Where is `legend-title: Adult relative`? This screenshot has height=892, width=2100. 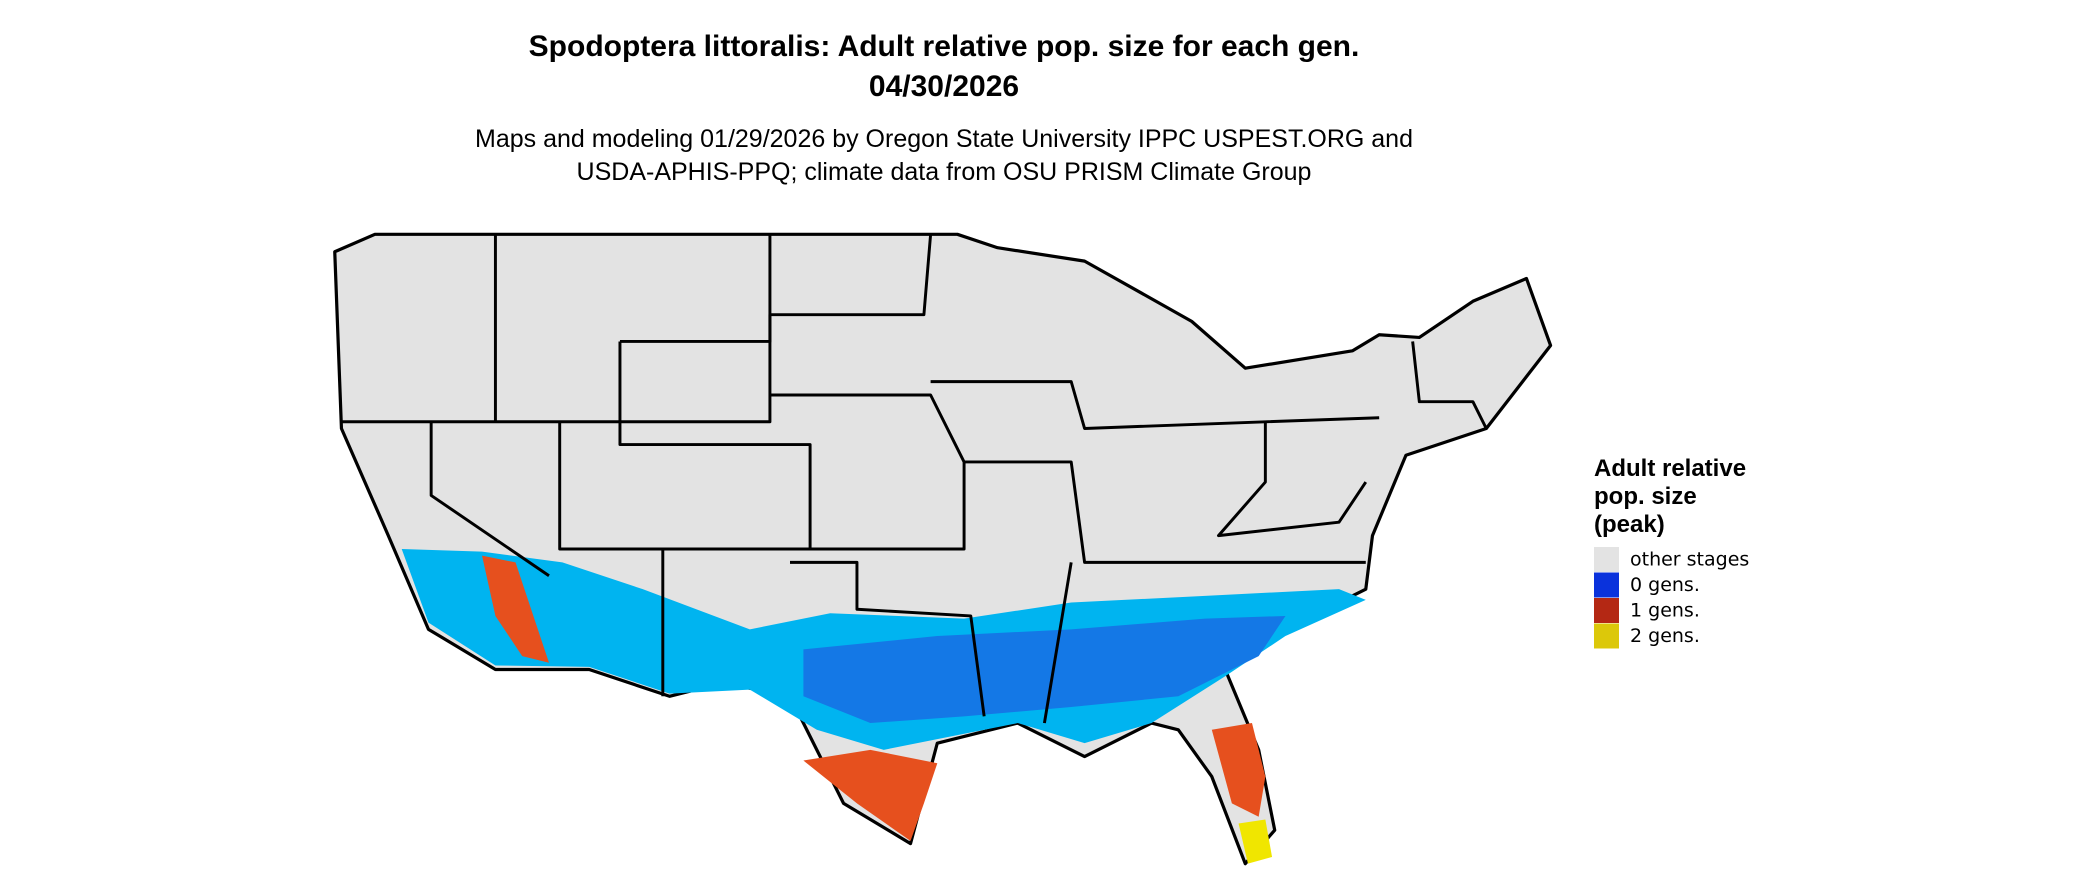
legend-title: Adult relative is located at coordinates (1670, 468).